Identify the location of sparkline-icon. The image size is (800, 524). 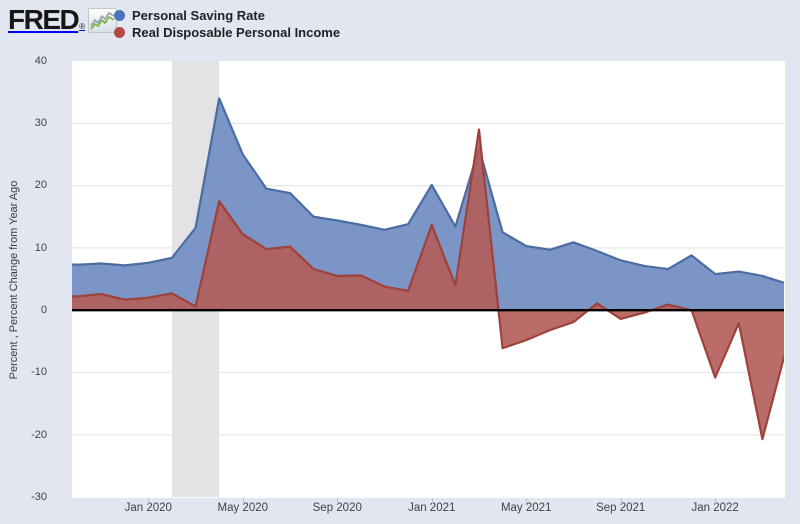
(103, 20).